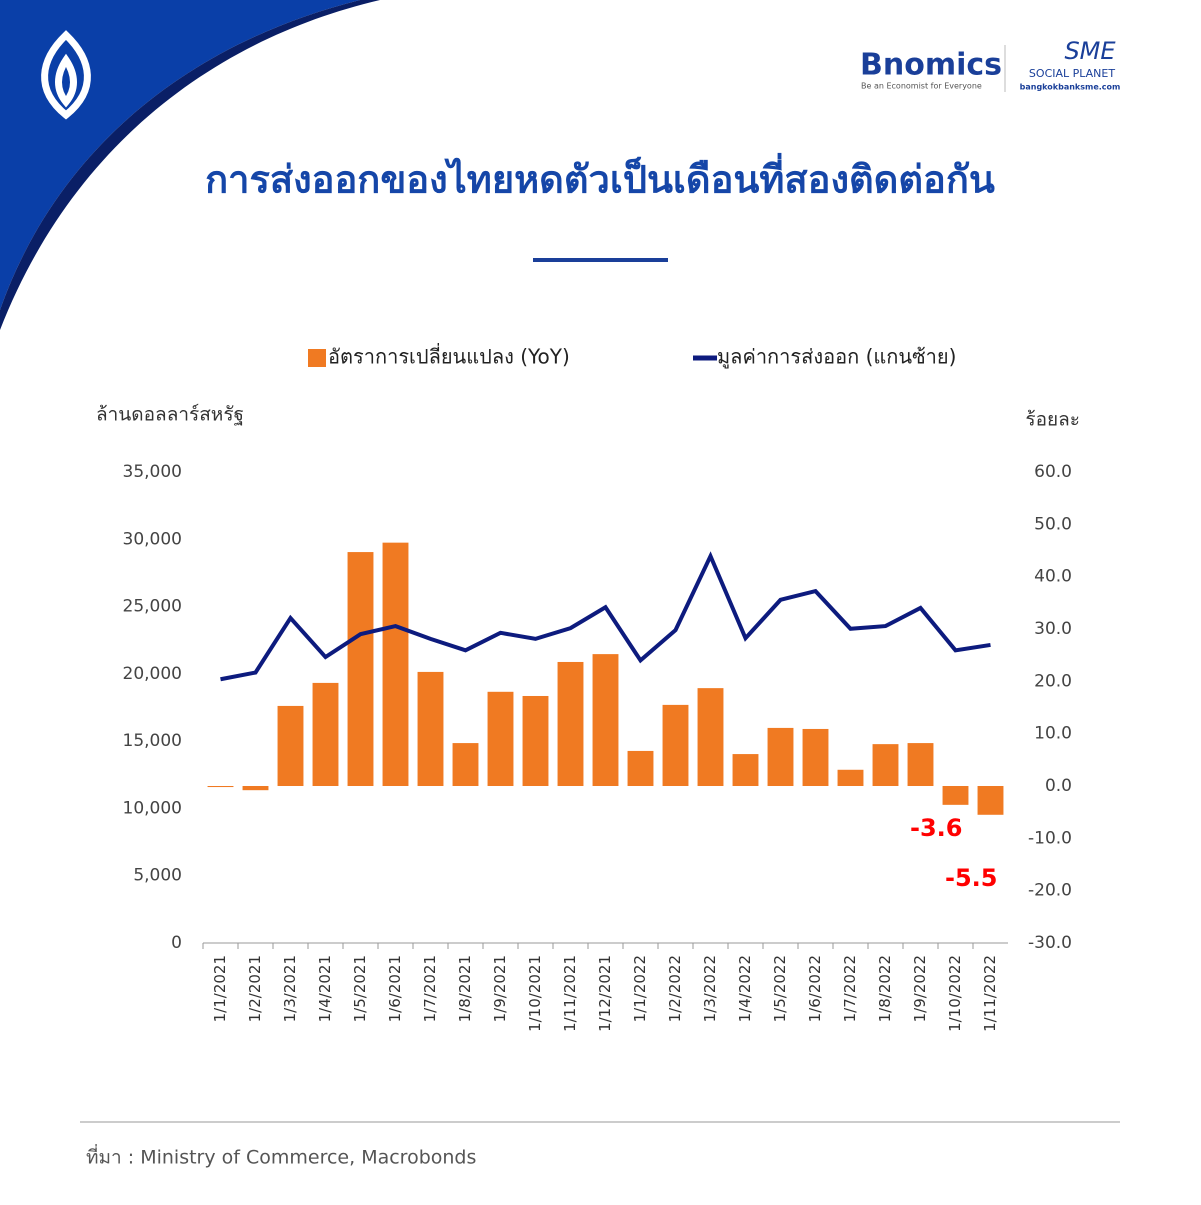  I want to click on x-tick-label: 1/1/2021, so click(220, 988).